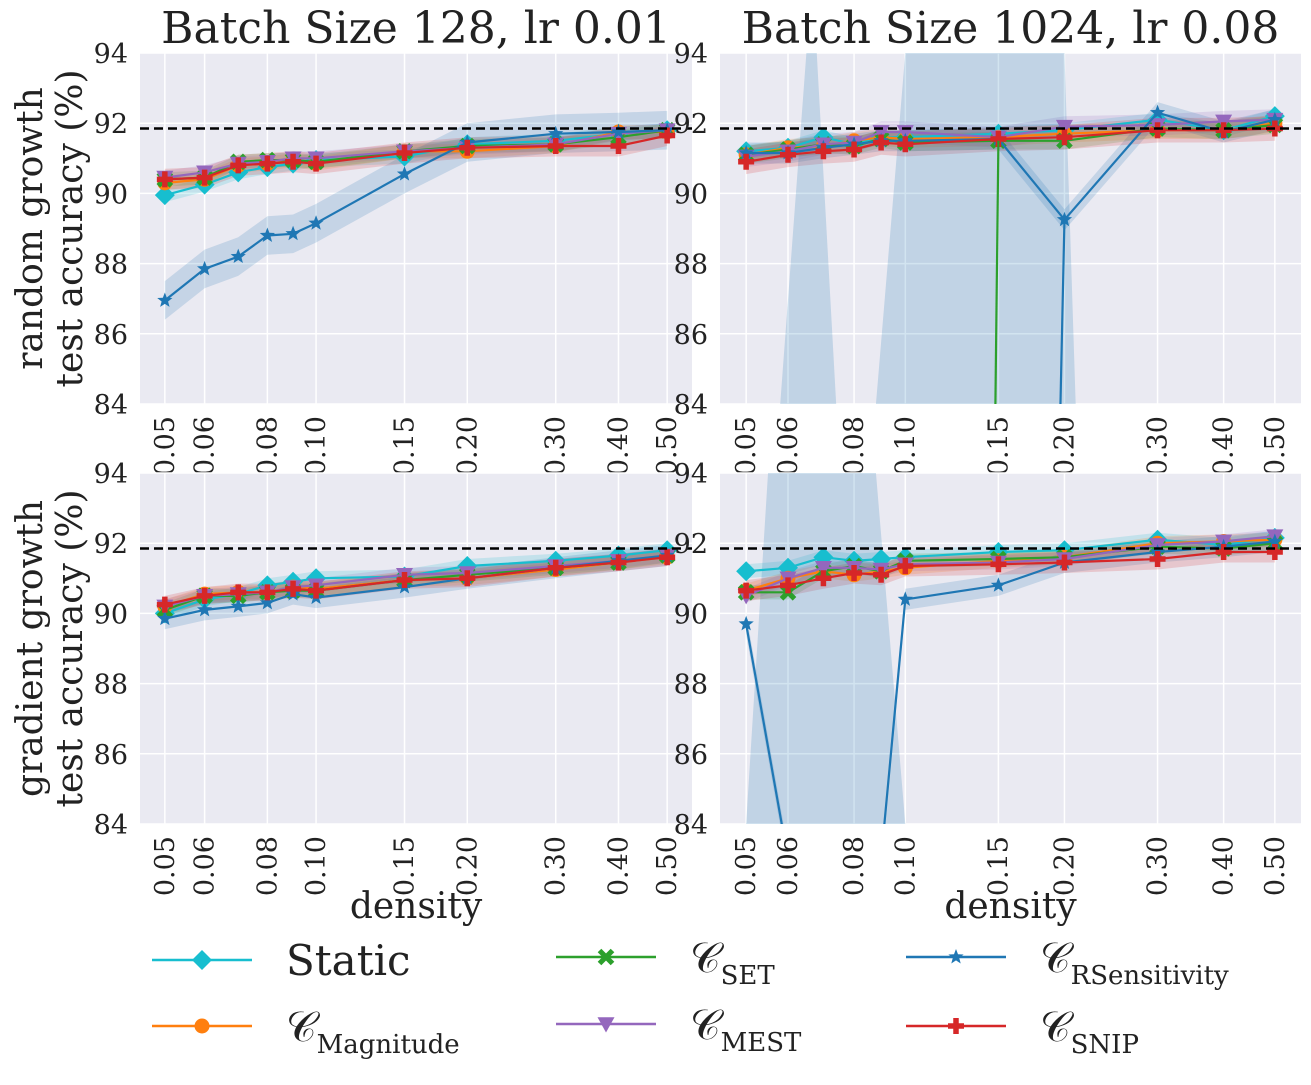 The image size is (1311, 1085). I want to click on point-static, so click(164, 195).